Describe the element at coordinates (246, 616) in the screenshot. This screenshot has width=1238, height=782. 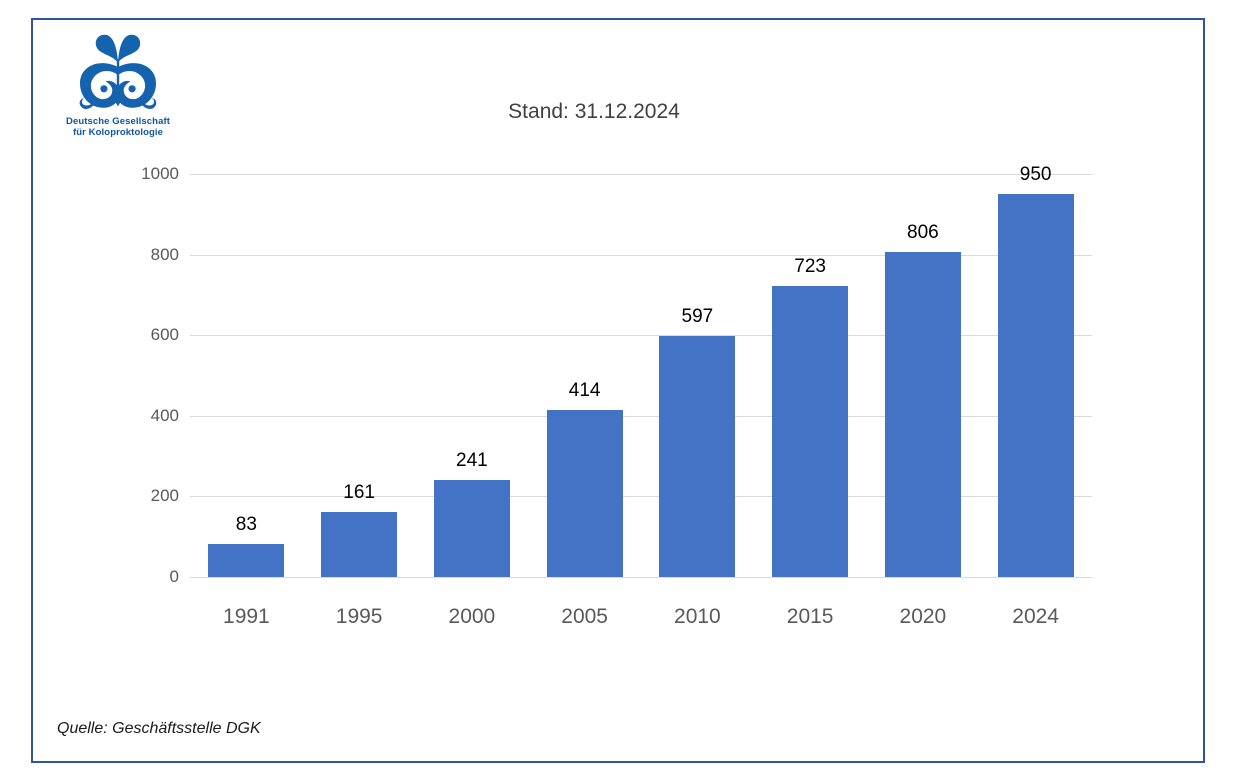
I see `x-axis-category-label-1991: 1991` at that location.